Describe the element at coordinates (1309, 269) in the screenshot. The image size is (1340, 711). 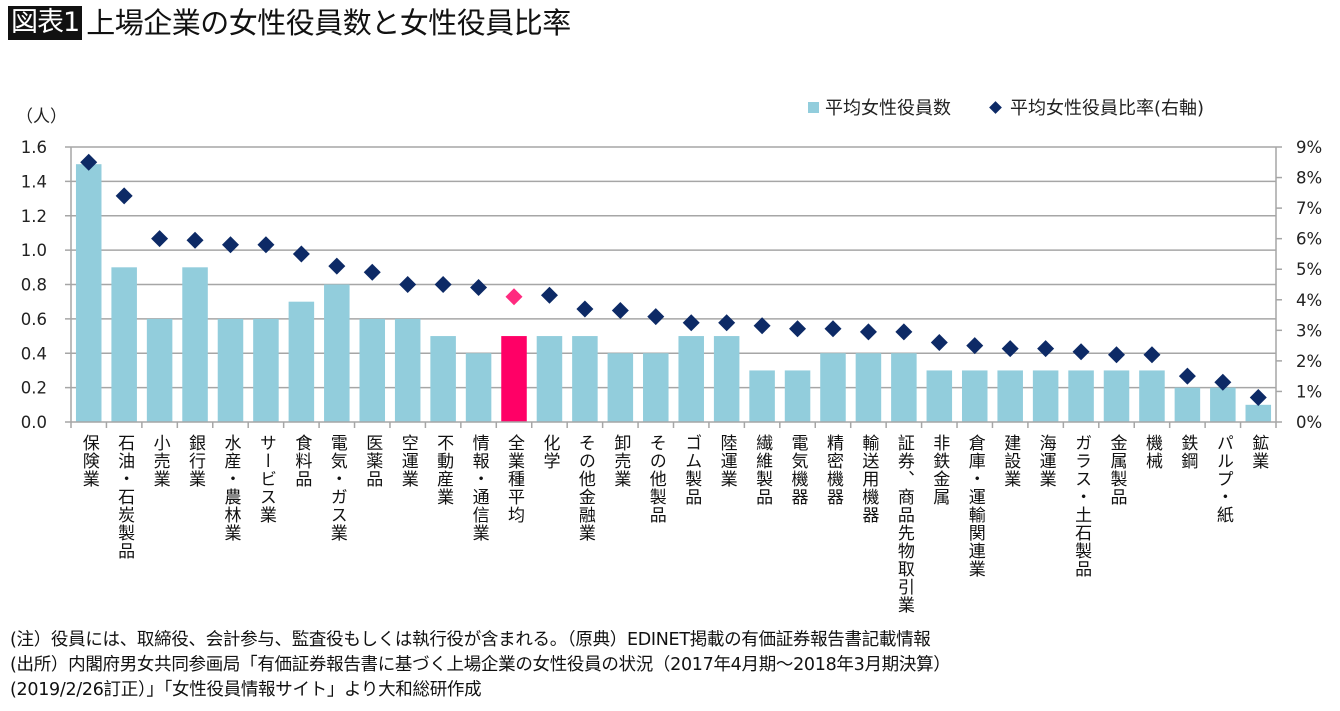
I see `y2-tick-label: 5%` at that location.